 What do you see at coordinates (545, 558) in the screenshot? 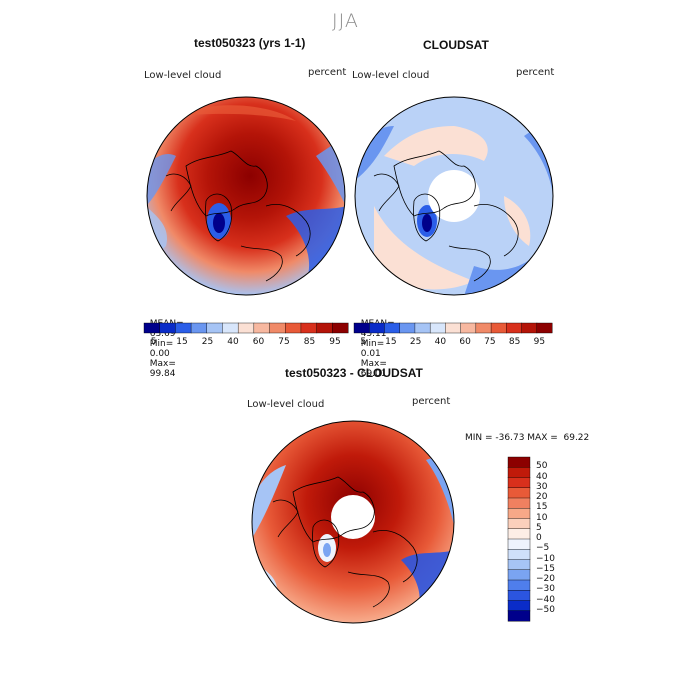
I see `colorbar-tick-label: −10` at bounding box center [545, 558].